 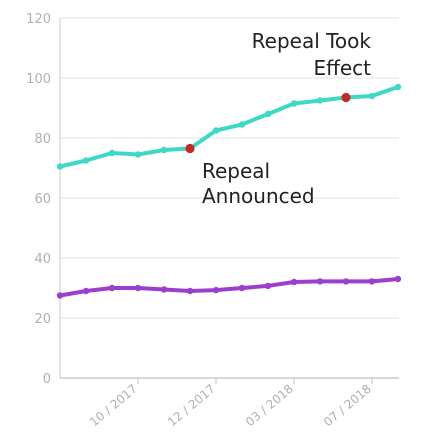 What do you see at coordinates (312, 41) in the screenshot?
I see `annotation-1-line-0: Repeal Took` at bounding box center [312, 41].